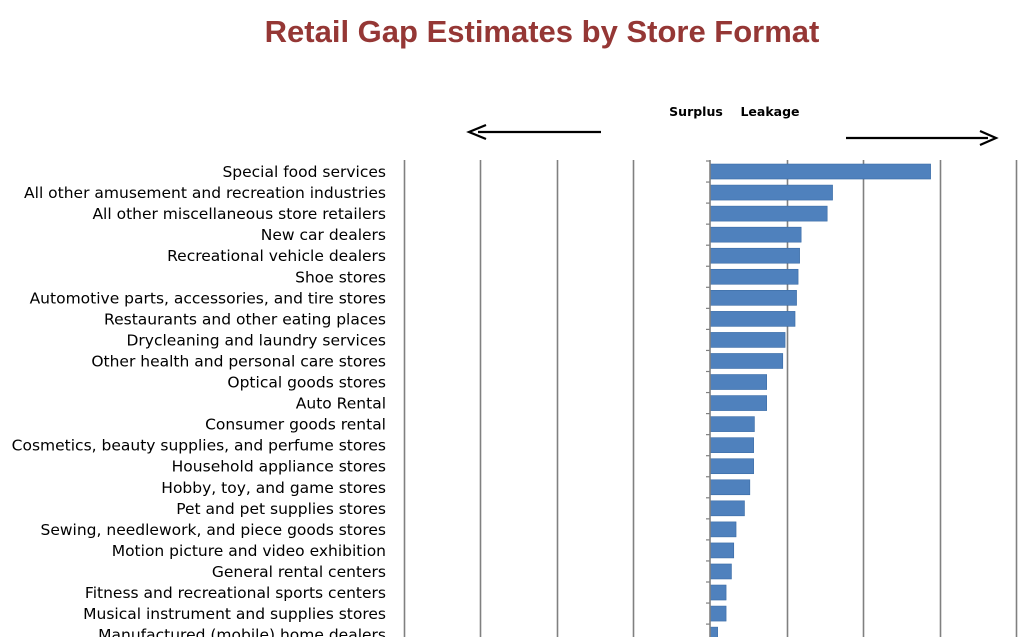  Describe the element at coordinates (306, 383) in the screenshot. I see `category-label: Optical goods stores` at that location.